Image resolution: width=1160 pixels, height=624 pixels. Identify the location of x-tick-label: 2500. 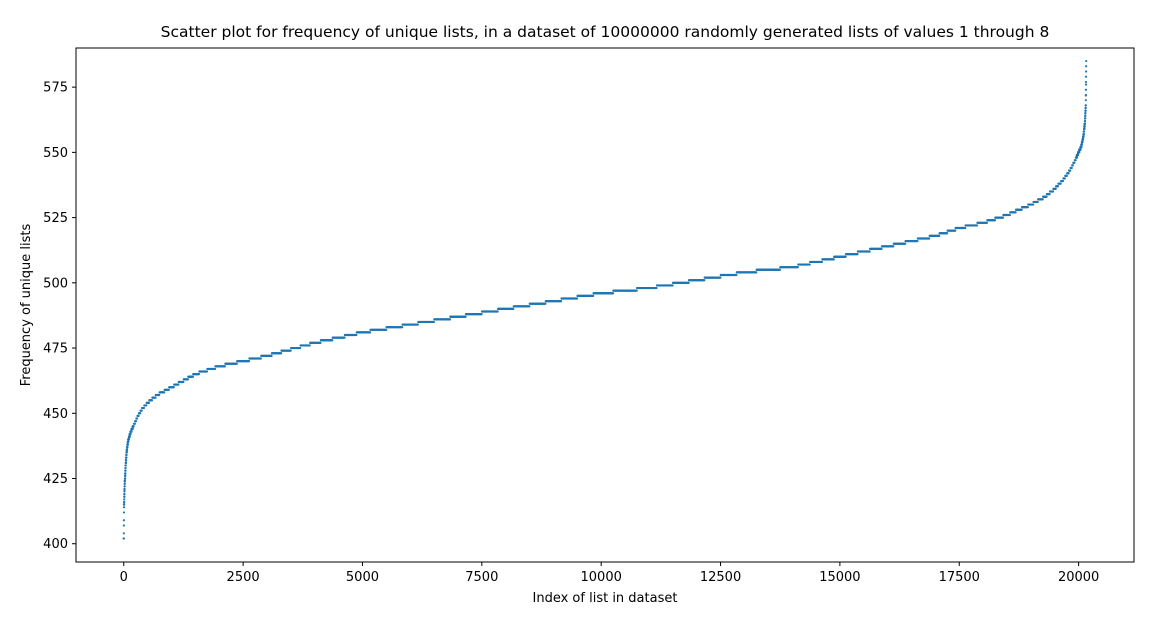
(243, 577).